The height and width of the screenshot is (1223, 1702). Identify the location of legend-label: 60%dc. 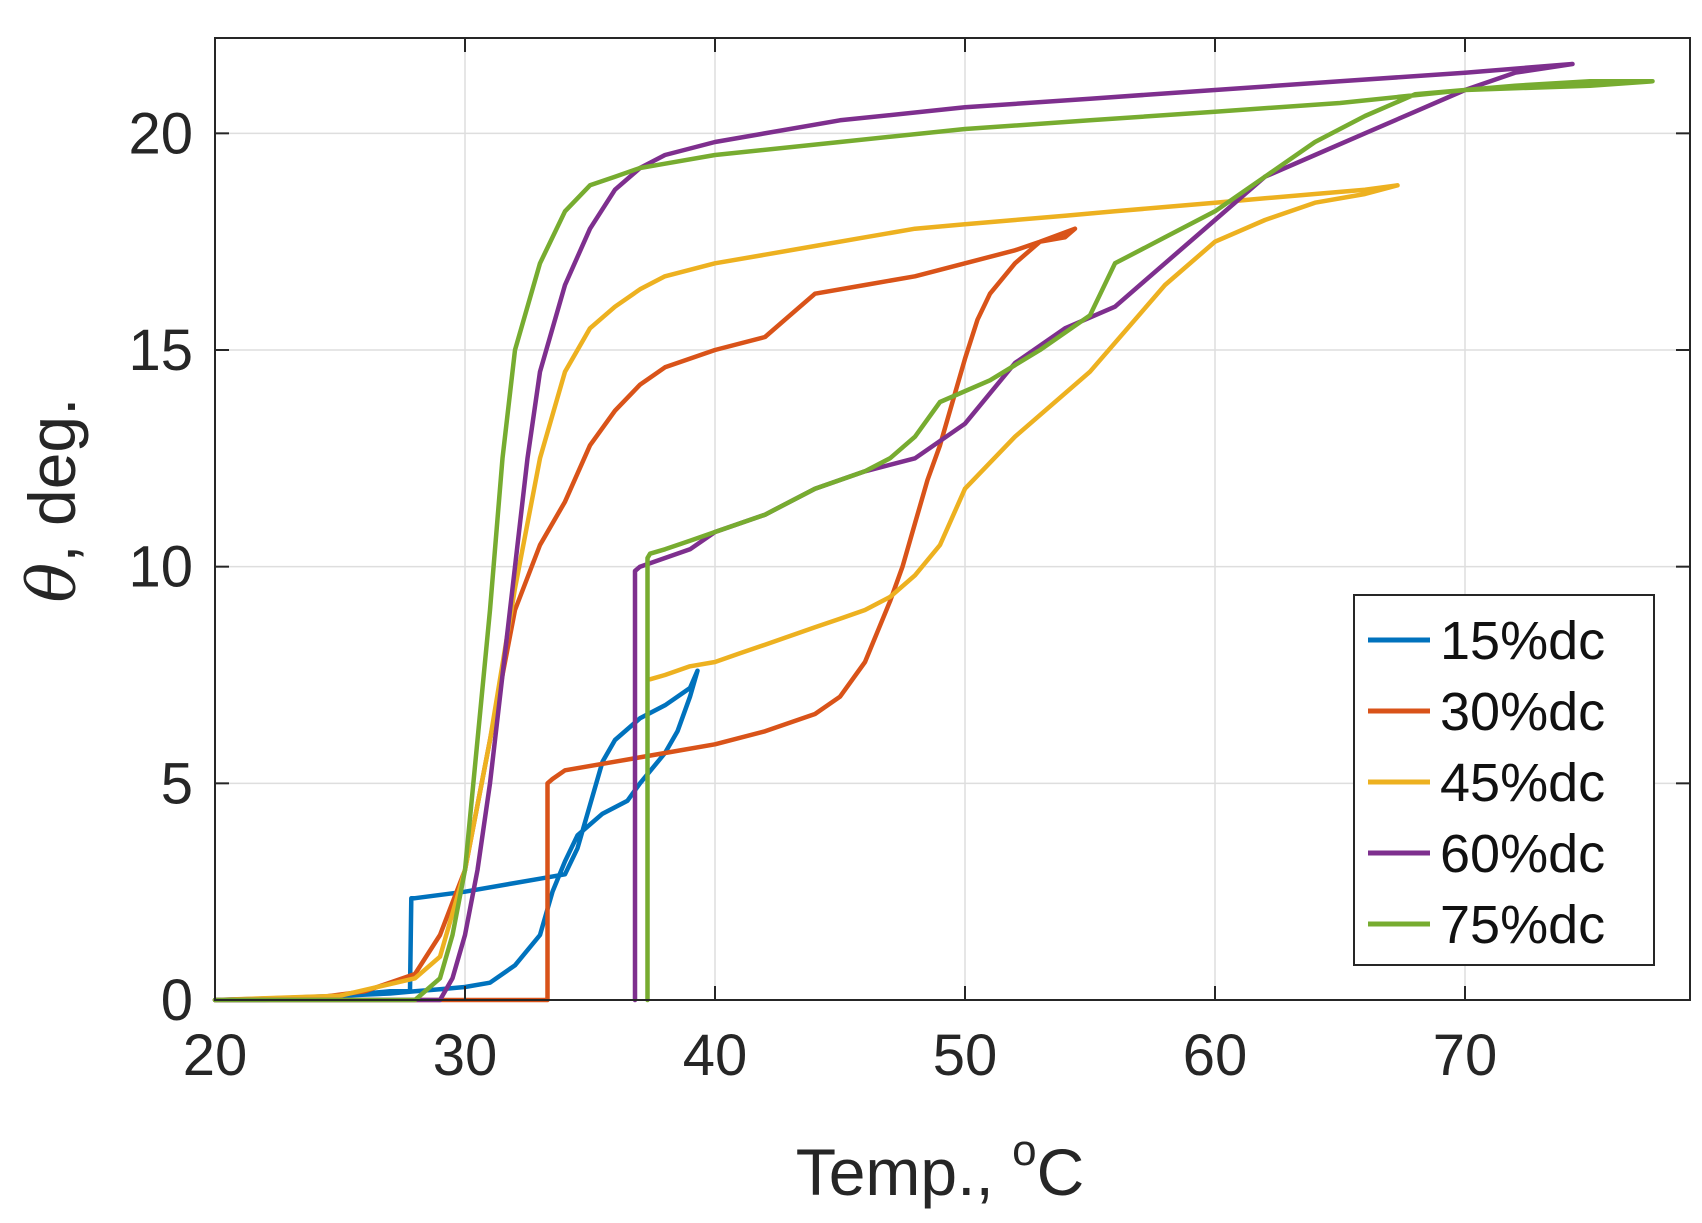
(1522, 854).